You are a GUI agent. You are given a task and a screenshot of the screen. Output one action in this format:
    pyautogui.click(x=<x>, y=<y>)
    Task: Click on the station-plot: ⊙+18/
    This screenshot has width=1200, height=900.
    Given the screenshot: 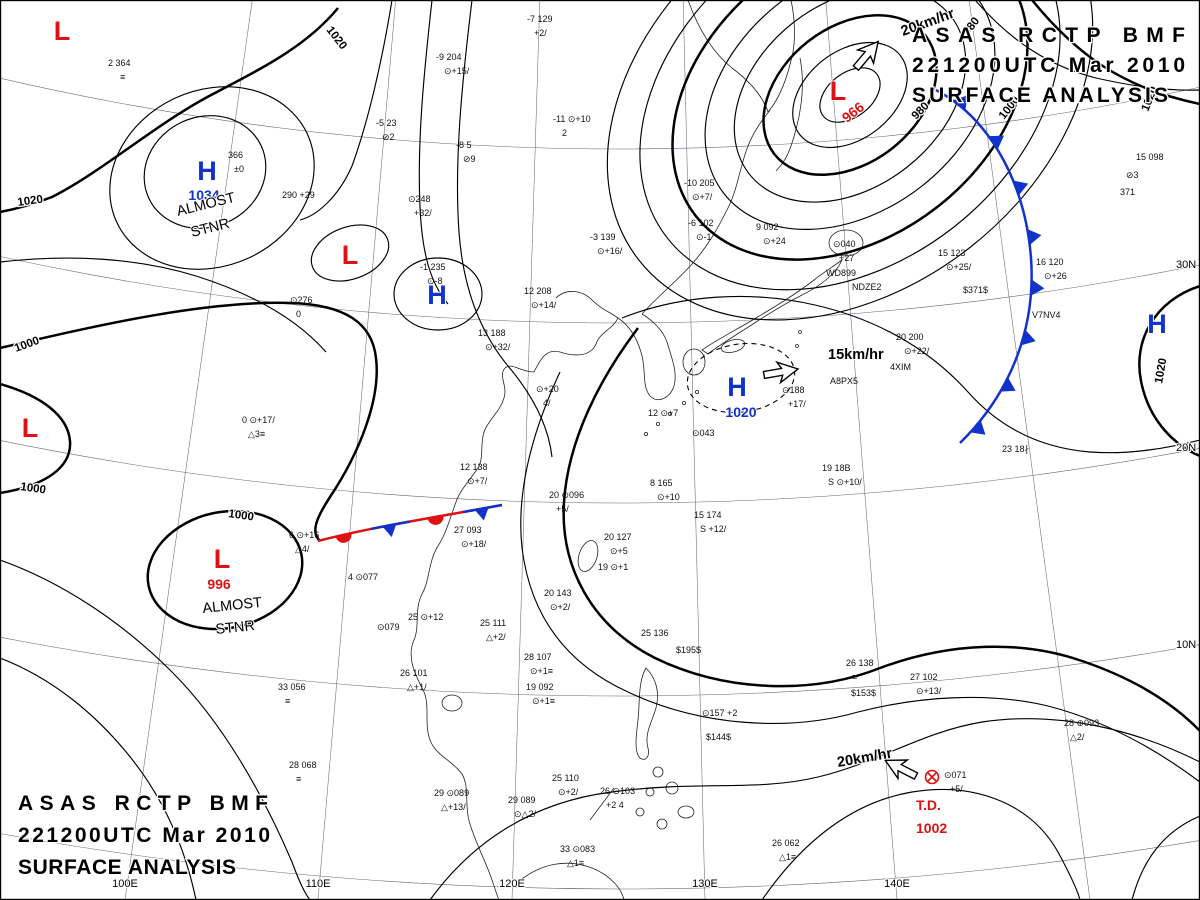 What is the action you would take?
    pyautogui.click(x=474, y=544)
    